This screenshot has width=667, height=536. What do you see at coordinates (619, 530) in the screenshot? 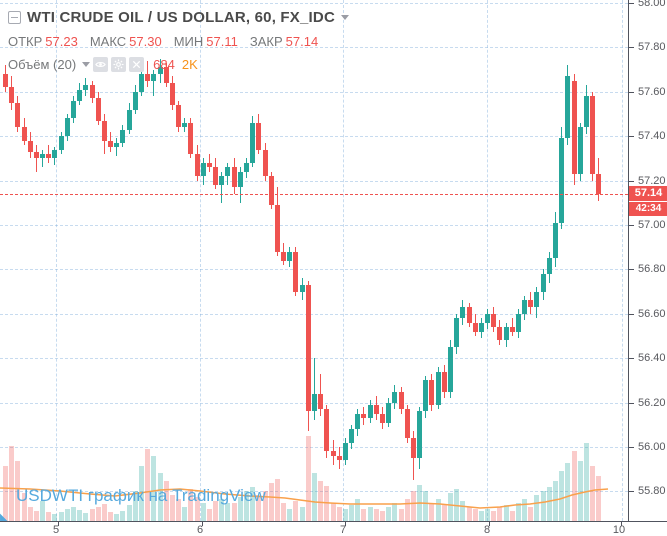
I see `time-tick-label: 10` at bounding box center [619, 530].